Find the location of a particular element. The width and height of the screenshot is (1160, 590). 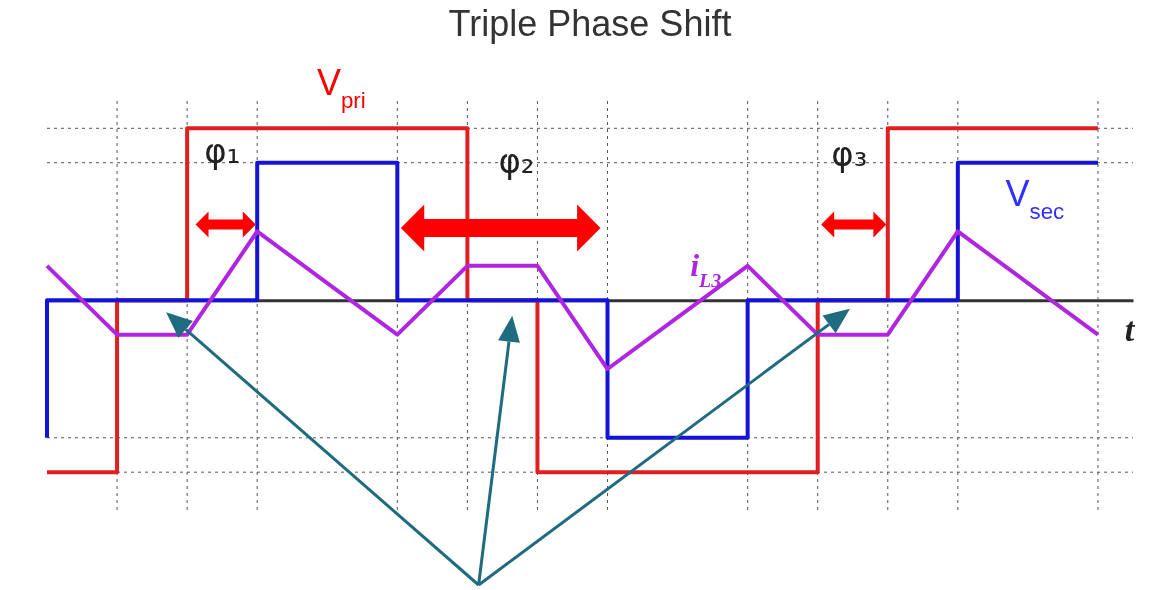

x-axis-title: t is located at coordinates (1130, 329).